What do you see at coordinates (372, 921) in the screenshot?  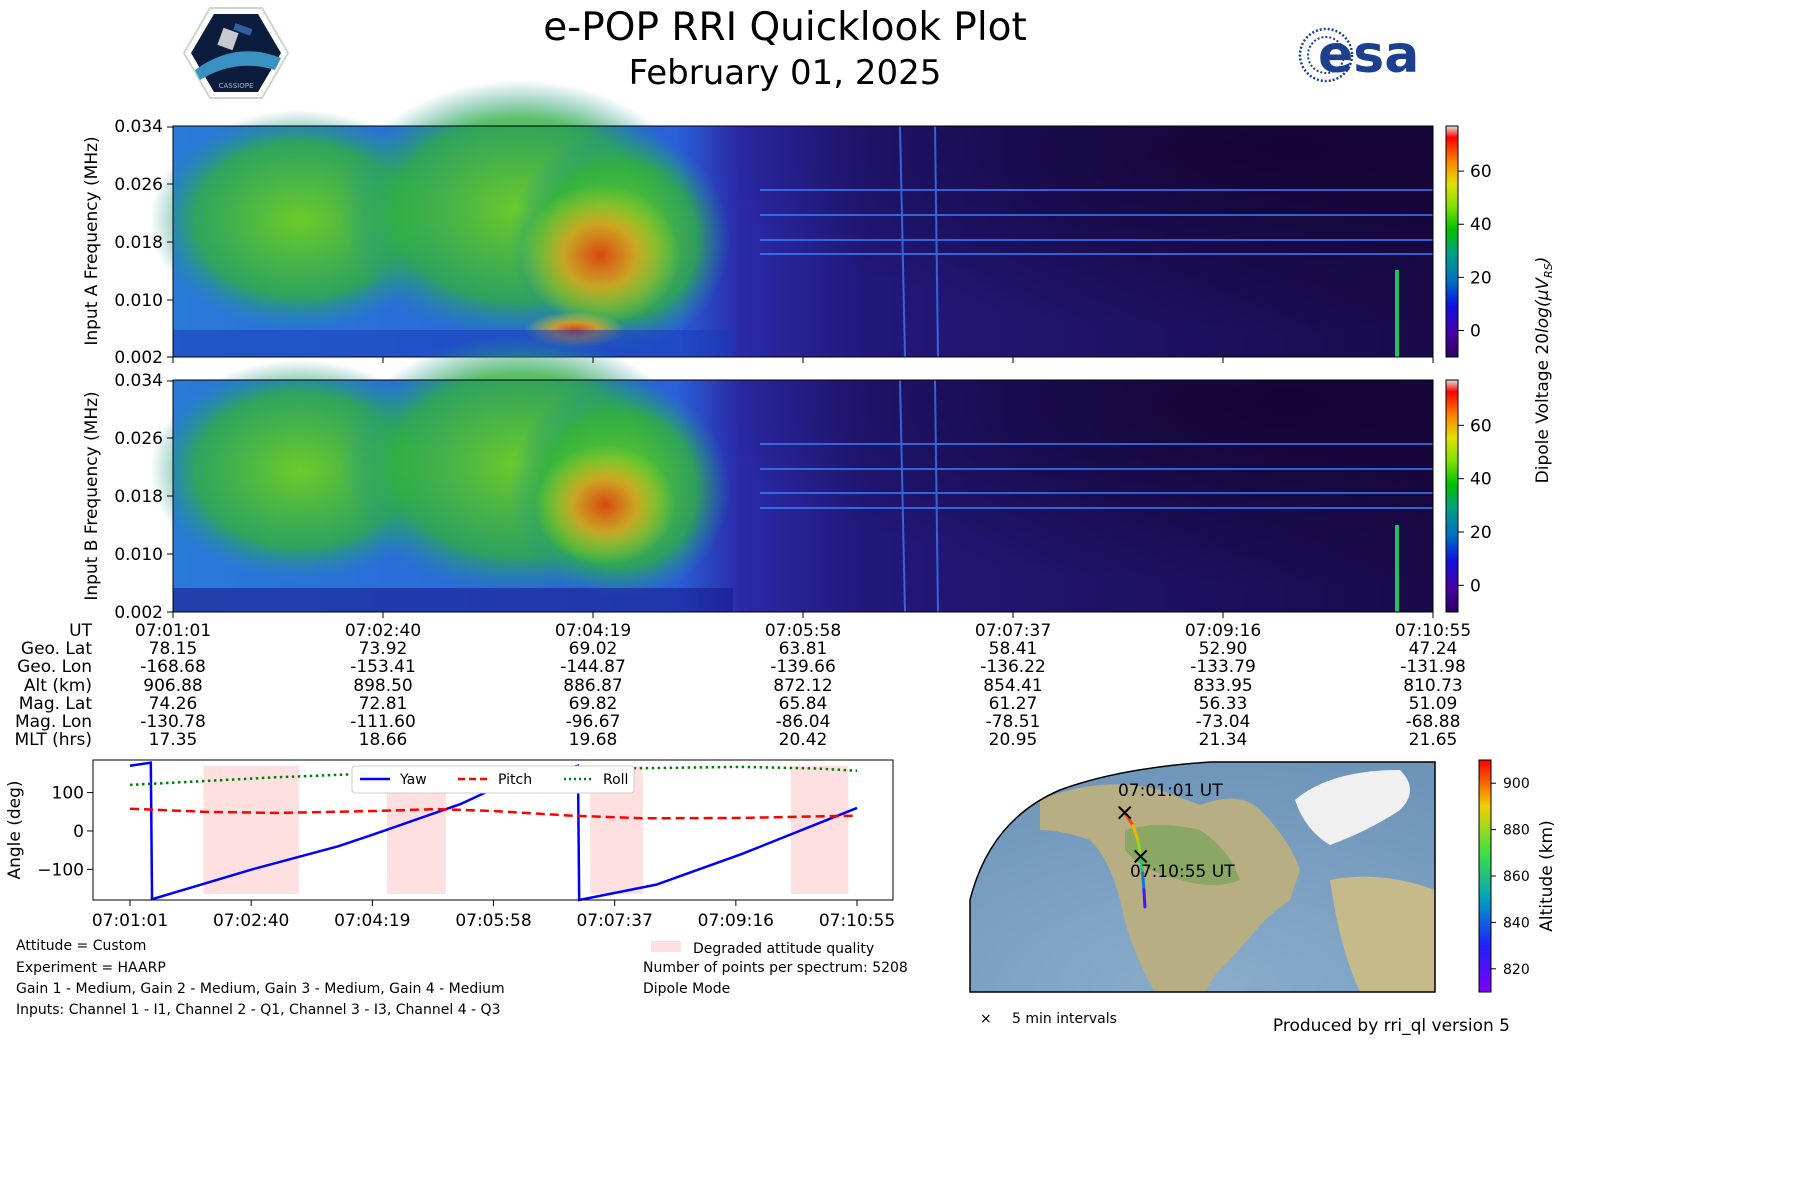 I see `attitude-xtick-label: 07:04:19` at bounding box center [372, 921].